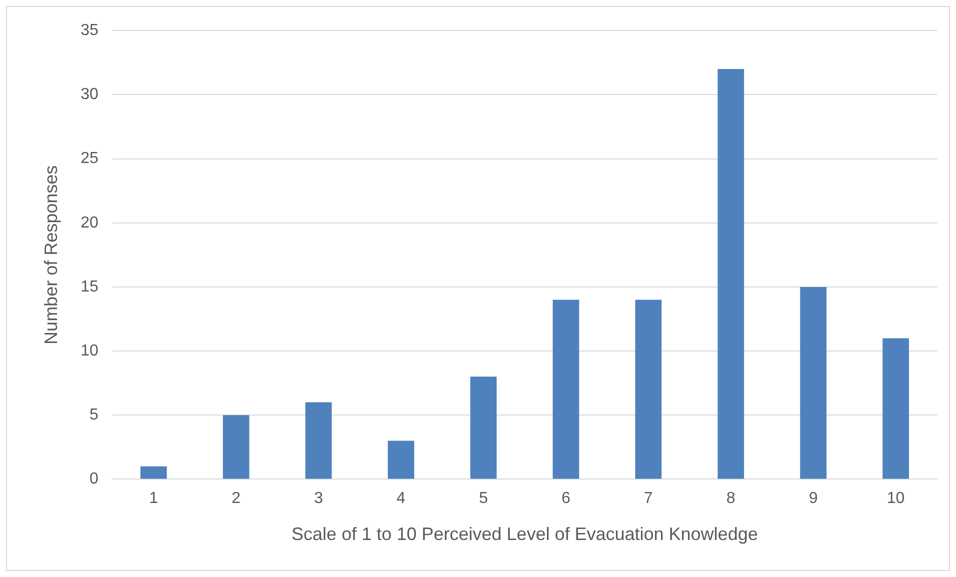  What do you see at coordinates (89, 31) in the screenshot?
I see `y-tick-label: 35` at bounding box center [89, 31].